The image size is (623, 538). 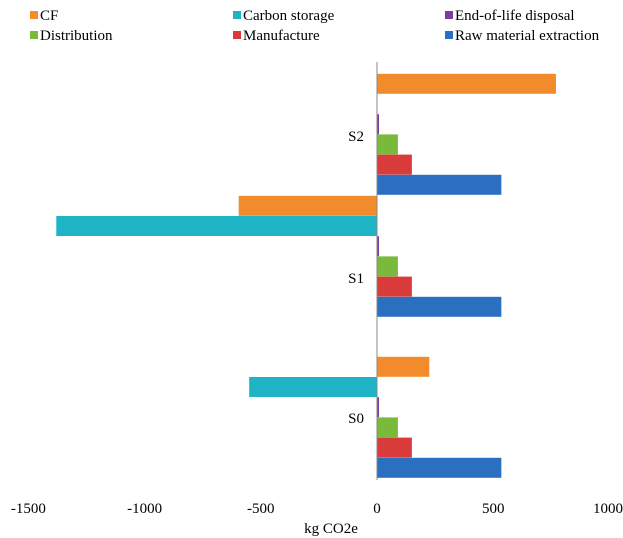 I want to click on category-label-S2: S2, so click(x=356, y=137).